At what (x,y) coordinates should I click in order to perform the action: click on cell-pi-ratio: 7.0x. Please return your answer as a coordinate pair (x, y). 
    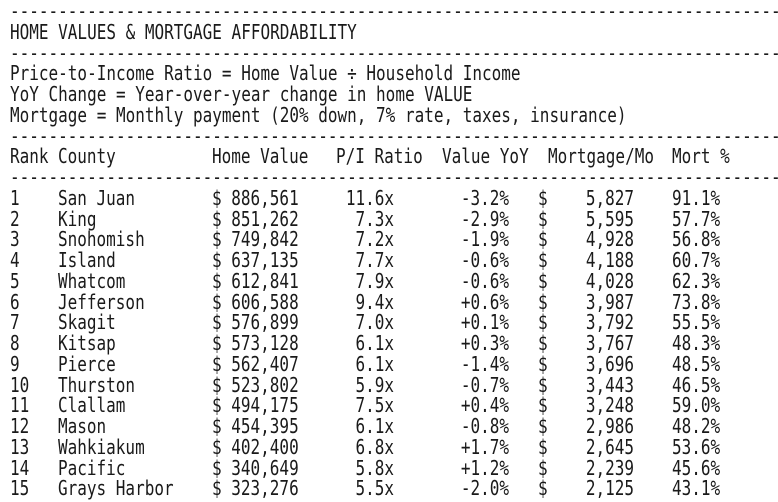
    Looking at the image, I should click on (374, 322).